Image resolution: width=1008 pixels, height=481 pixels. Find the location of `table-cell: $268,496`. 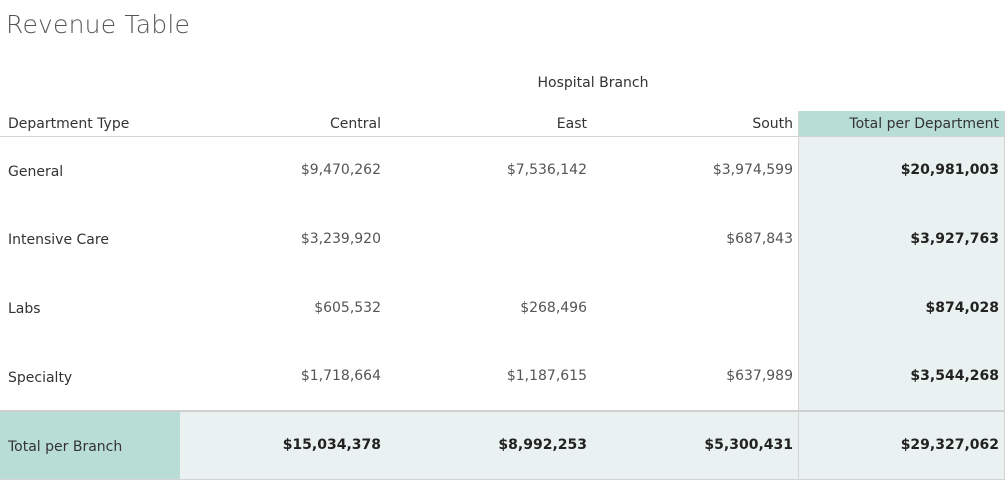

table-cell: $268,496 is located at coordinates (553, 308).